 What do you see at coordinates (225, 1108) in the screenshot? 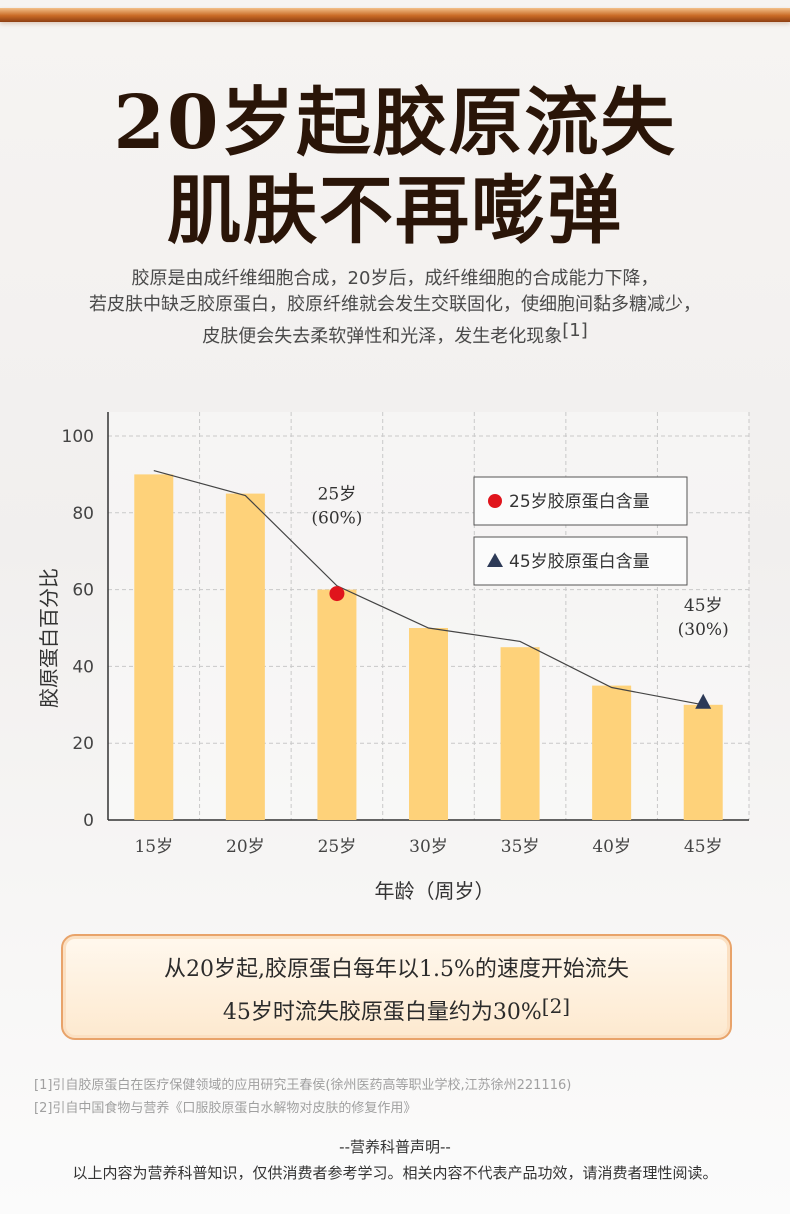
I see `reference-2: [2]引自中国食物与营养《口服胶原蛋白水解物对皮肤的修复作用》` at bounding box center [225, 1108].